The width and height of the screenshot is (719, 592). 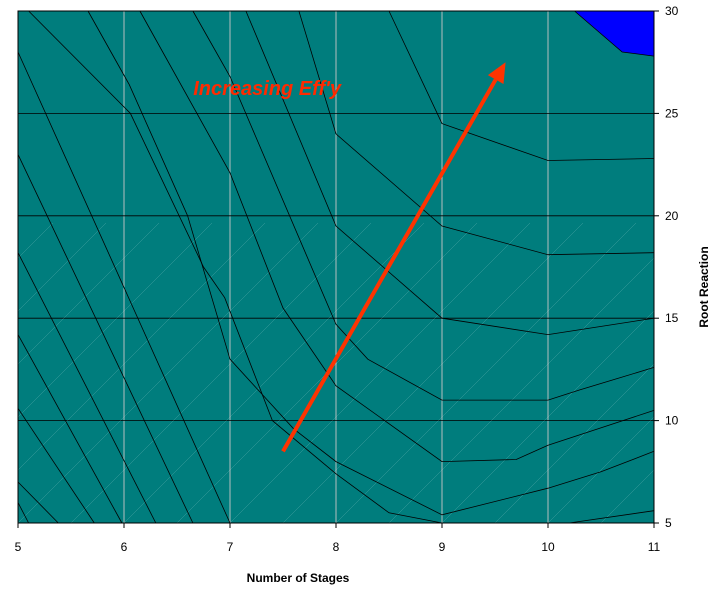 I want to click on x-tick-label: 6, so click(x=124, y=547).